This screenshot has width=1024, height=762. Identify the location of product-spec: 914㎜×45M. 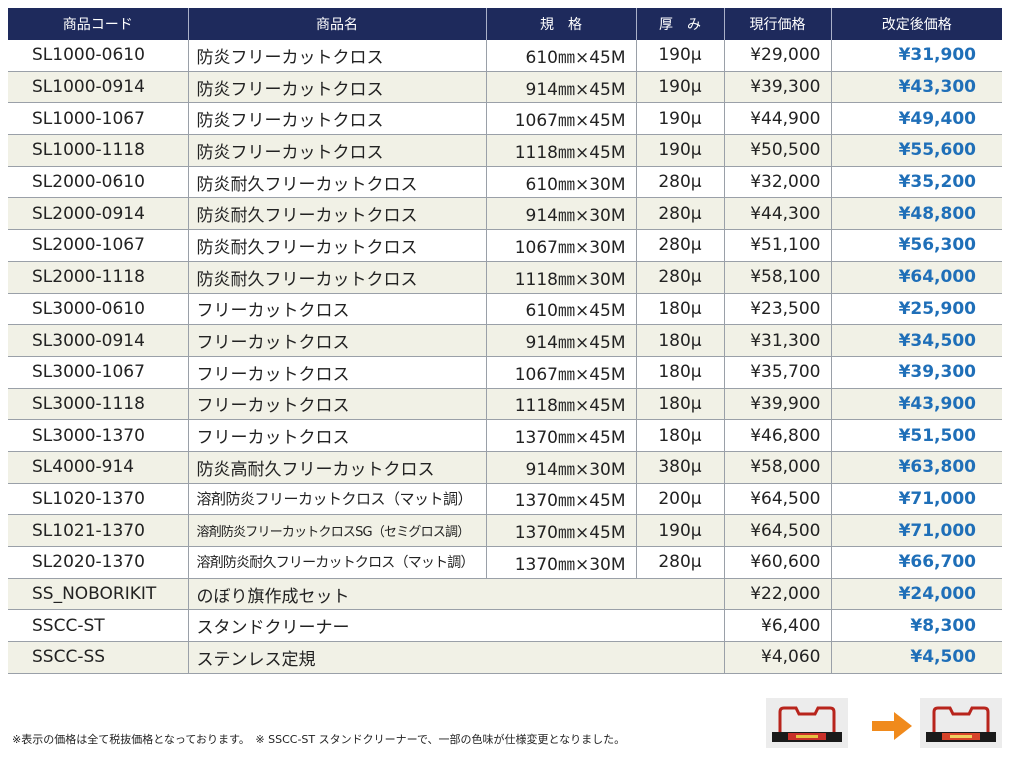
(561, 87).